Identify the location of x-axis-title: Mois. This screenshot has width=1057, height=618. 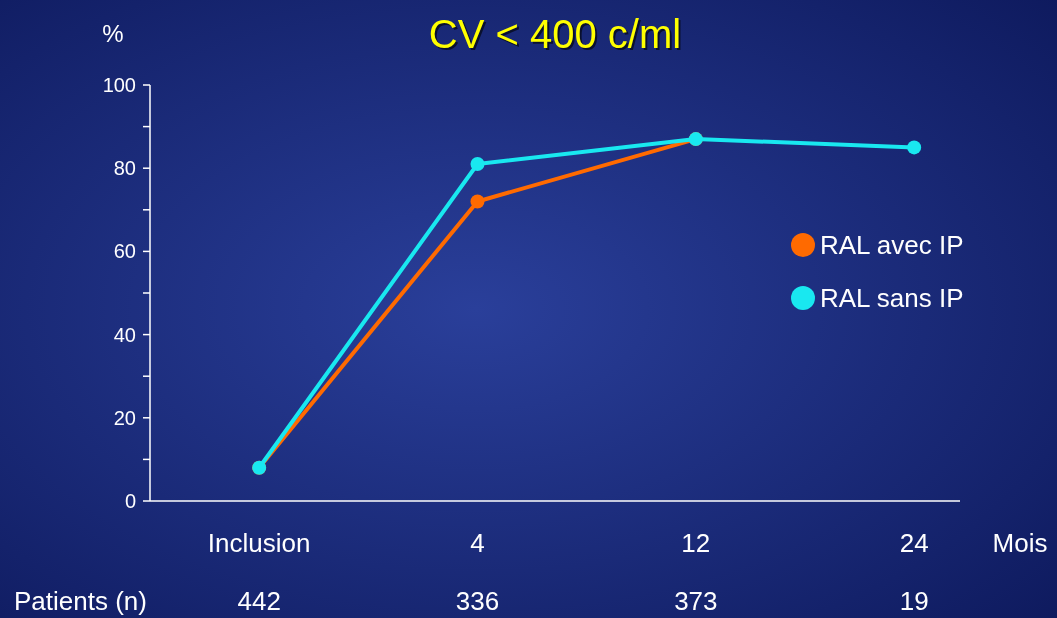
(1020, 543).